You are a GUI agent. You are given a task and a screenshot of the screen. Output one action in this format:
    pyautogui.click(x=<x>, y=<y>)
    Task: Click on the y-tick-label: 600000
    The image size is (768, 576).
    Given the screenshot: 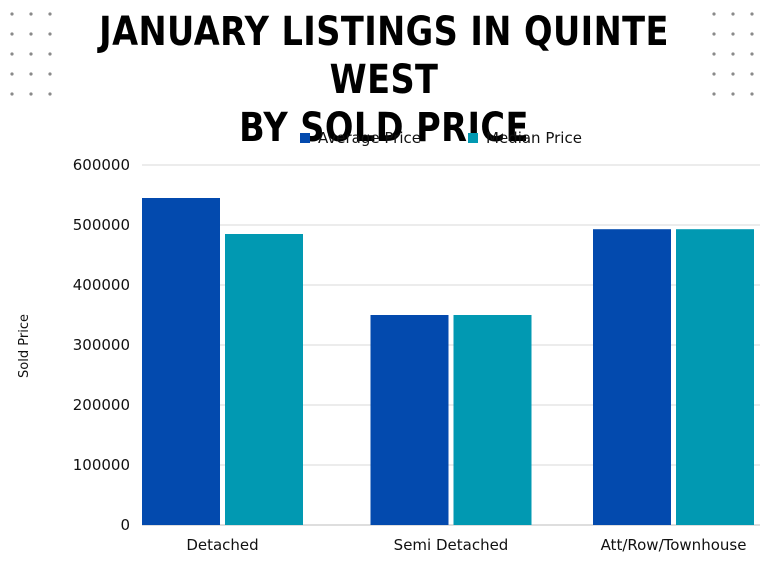 What is the action you would take?
    pyautogui.click(x=101, y=165)
    